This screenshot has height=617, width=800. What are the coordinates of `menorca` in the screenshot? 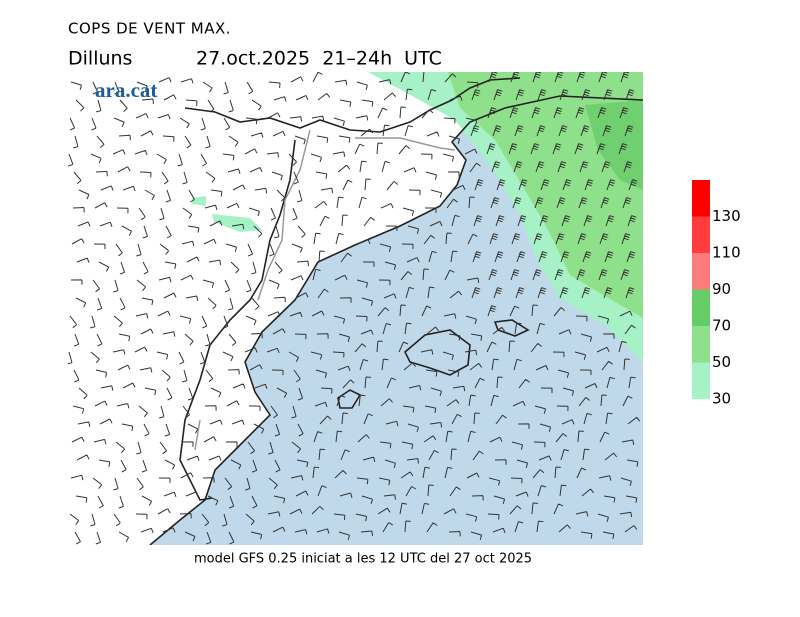 It's located at (511, 328).